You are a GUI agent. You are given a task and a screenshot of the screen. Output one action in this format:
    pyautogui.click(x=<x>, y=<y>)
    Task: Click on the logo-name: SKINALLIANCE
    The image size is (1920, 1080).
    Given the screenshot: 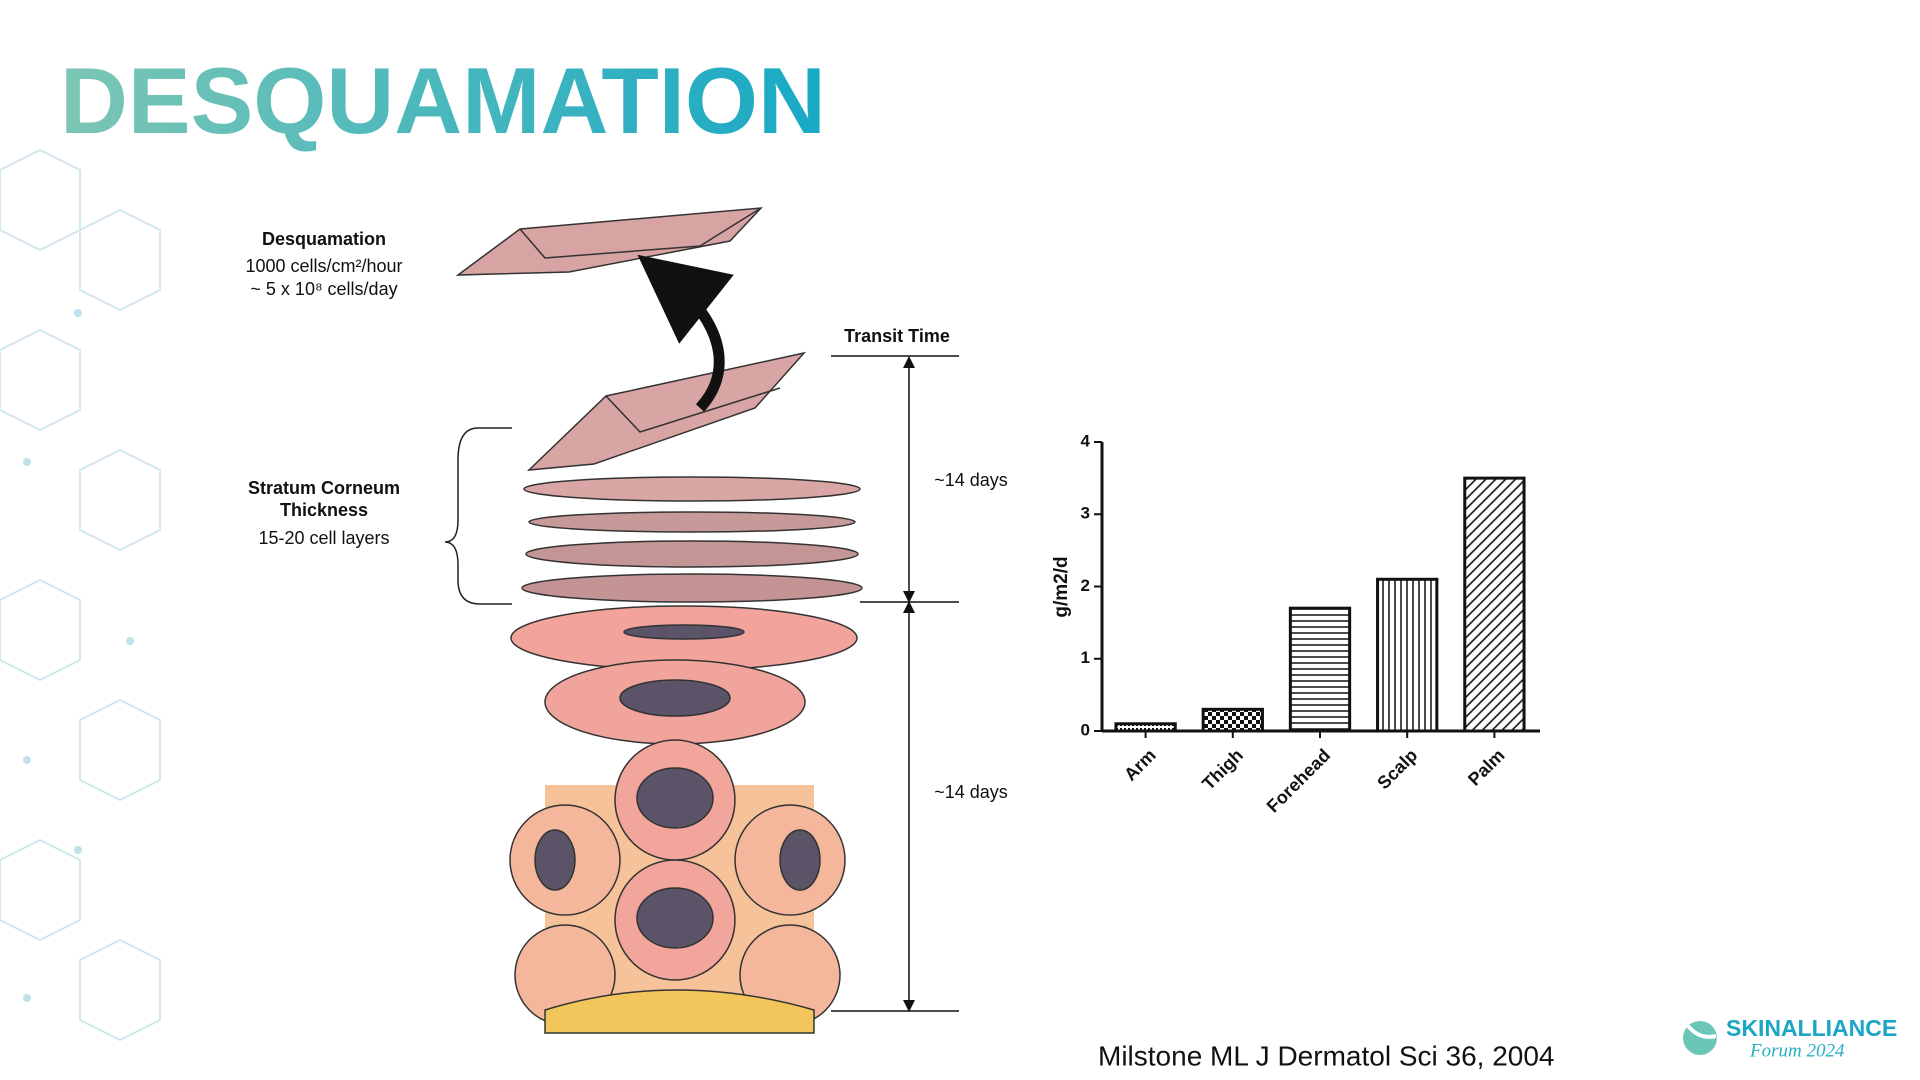 What is the action you would take?
    pyautogui.click(x=1811, y=1028)
    